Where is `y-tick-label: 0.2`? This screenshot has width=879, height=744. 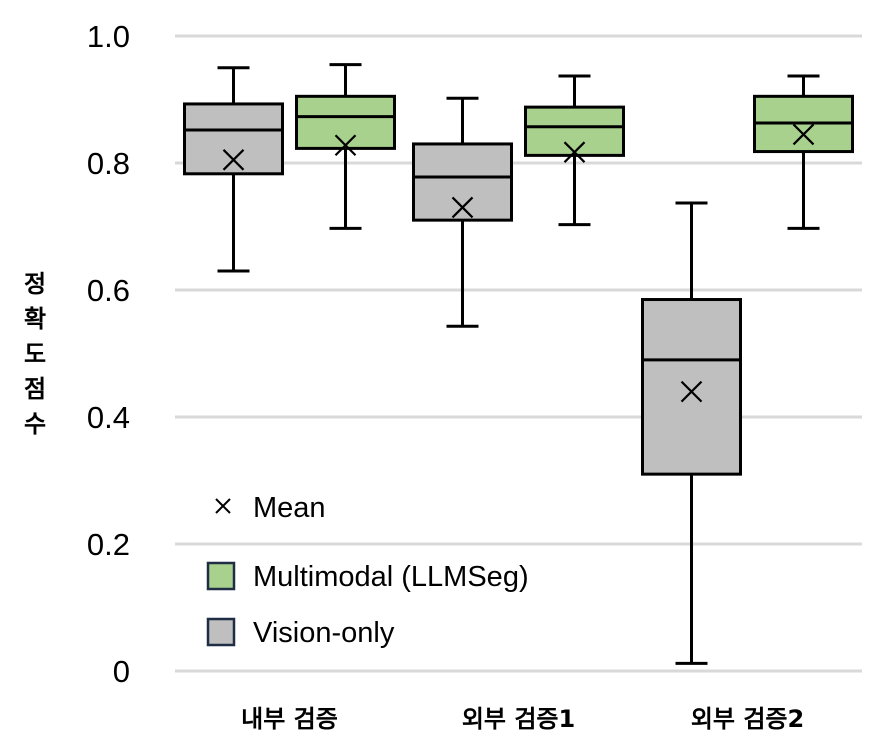 y-tick-label: 0.2 is located at coordinates (108, 544).